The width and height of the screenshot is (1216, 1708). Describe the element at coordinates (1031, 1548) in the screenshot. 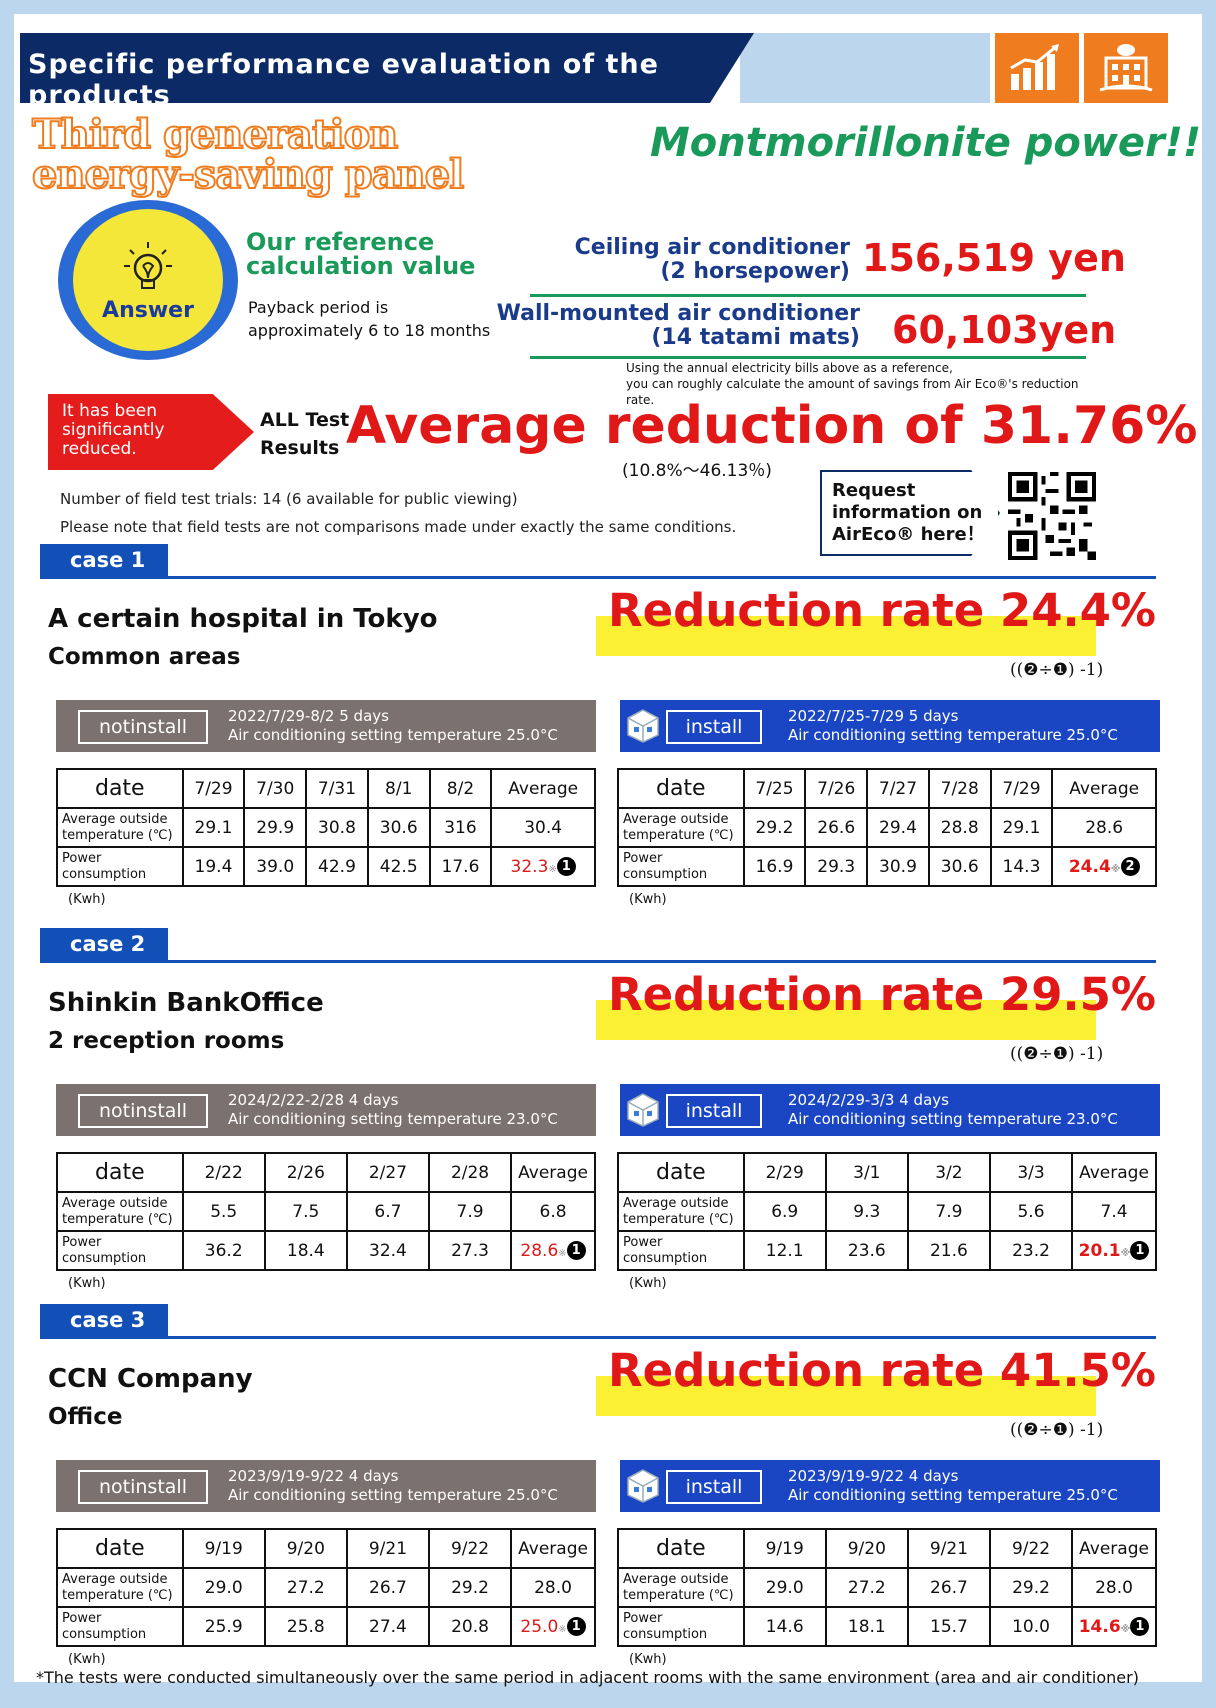

I see `date-cell: 9/22` at that location.